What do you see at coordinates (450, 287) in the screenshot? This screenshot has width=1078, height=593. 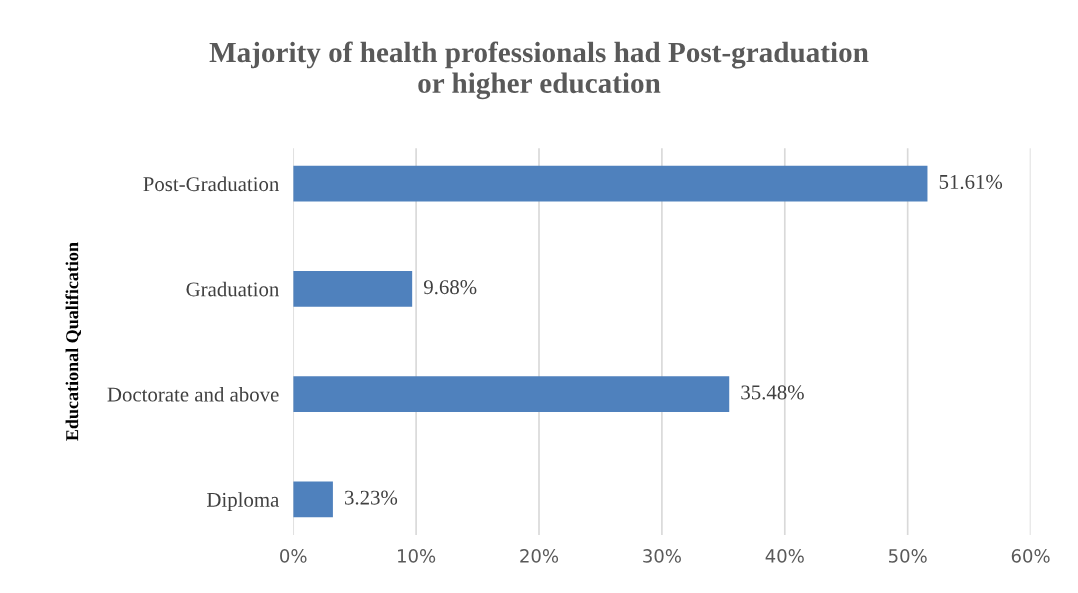 I see `data-label: 9.68%` at bounding box center [450, 287].